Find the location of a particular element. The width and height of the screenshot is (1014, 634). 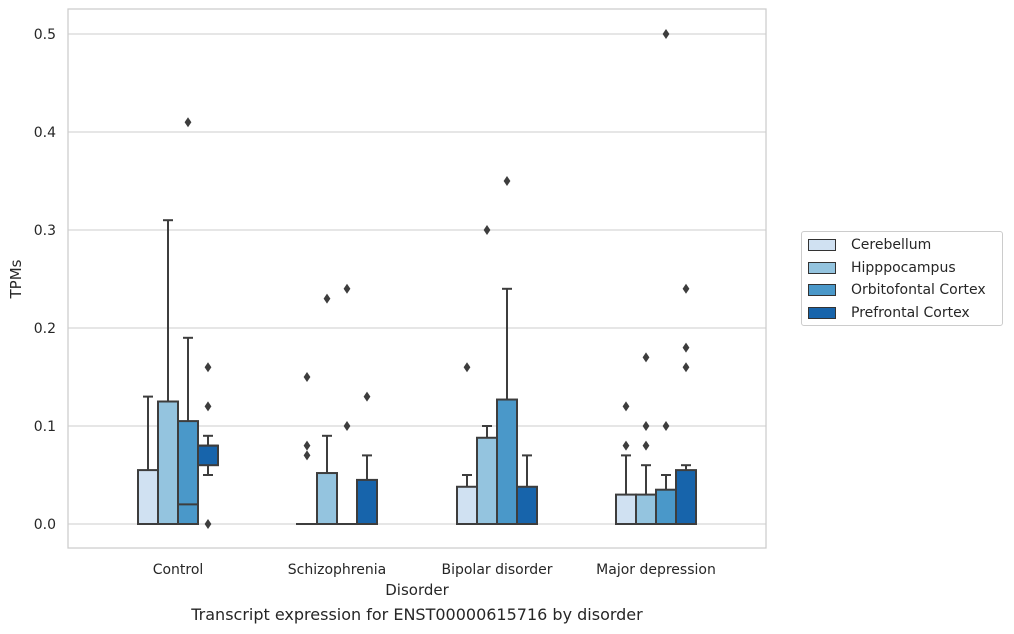

y-tick-label: 0.3 is located at coordinates (45, 231).